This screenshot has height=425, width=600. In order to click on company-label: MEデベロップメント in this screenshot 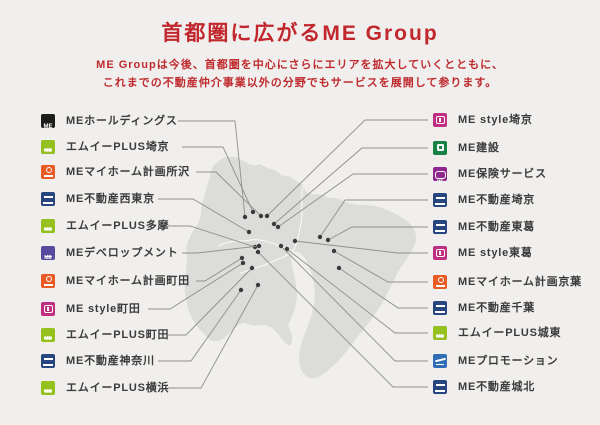, I will do `click(122, 253)`.